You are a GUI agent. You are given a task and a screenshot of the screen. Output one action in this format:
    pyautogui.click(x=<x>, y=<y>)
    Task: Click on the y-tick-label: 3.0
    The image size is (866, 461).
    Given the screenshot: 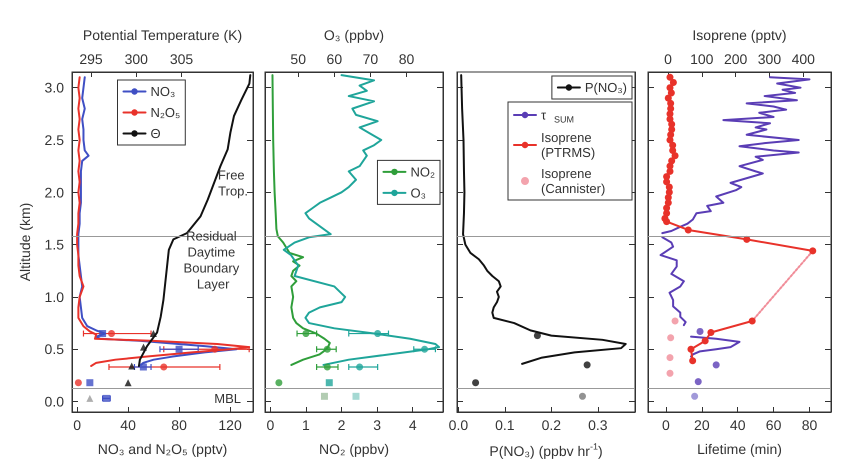 What is the action you would take?
    pyautogui.click(x=54, y=88)
    